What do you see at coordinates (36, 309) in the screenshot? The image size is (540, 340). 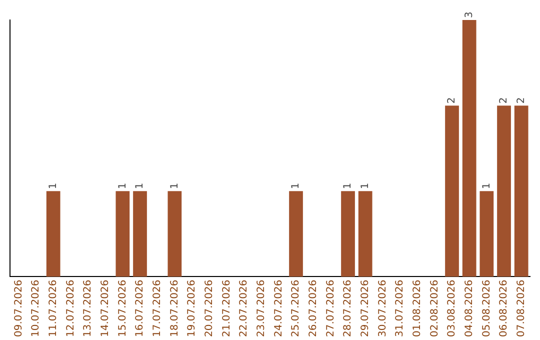 I see `x-tick-label: 10.07.2026` at bounding box center [36, 309].